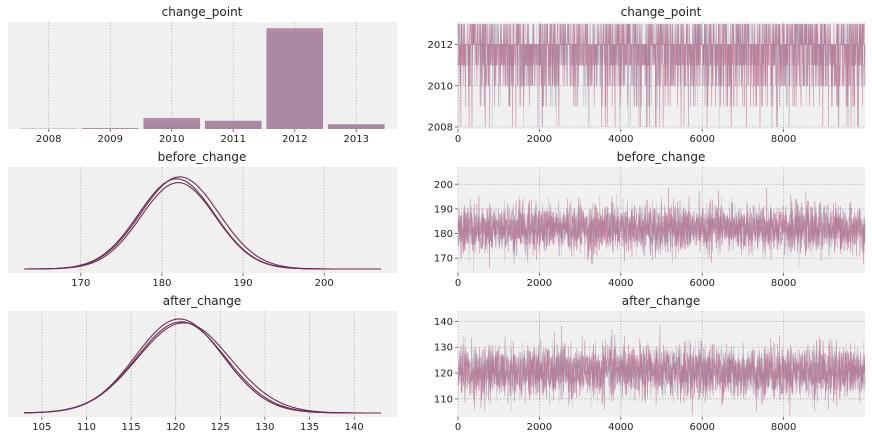  I want to click on y-tick-label: 110, so click(443, 399).